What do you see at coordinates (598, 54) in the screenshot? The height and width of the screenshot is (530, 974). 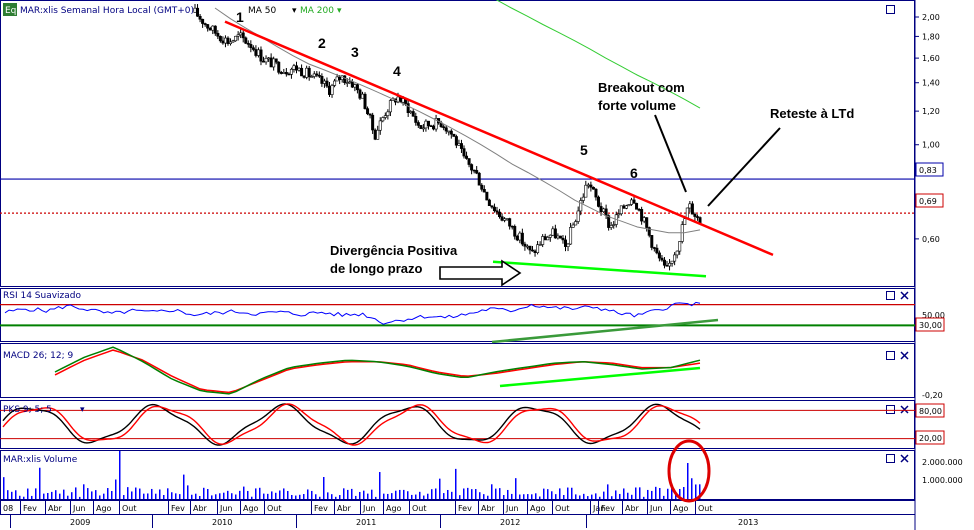 I see `ma200-line` at bounding box center [598, 54].